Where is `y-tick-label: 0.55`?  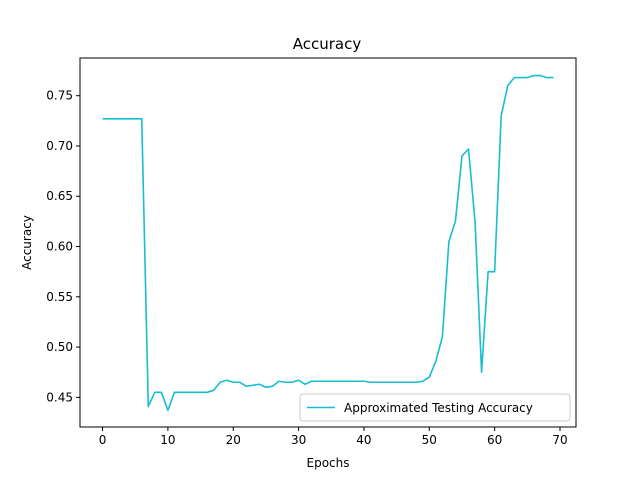
y-tick-label: 0.55 is located at coordinates (59, 297).